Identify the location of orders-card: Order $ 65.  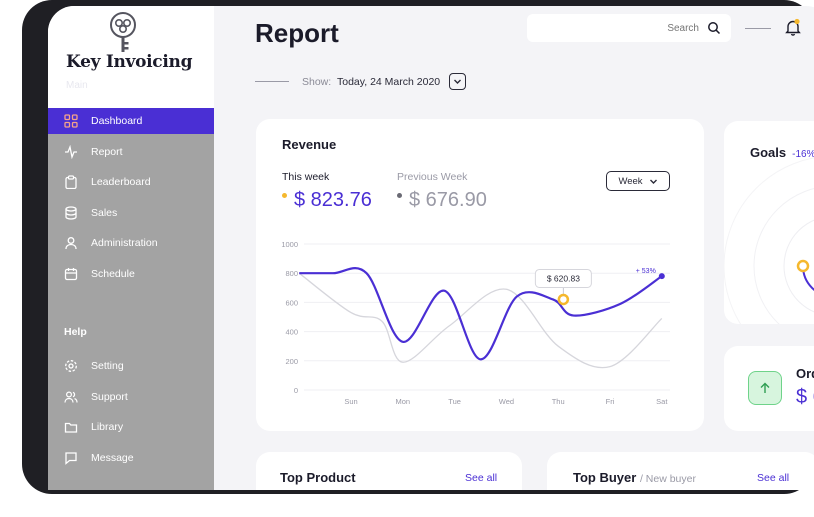
(769, 388).